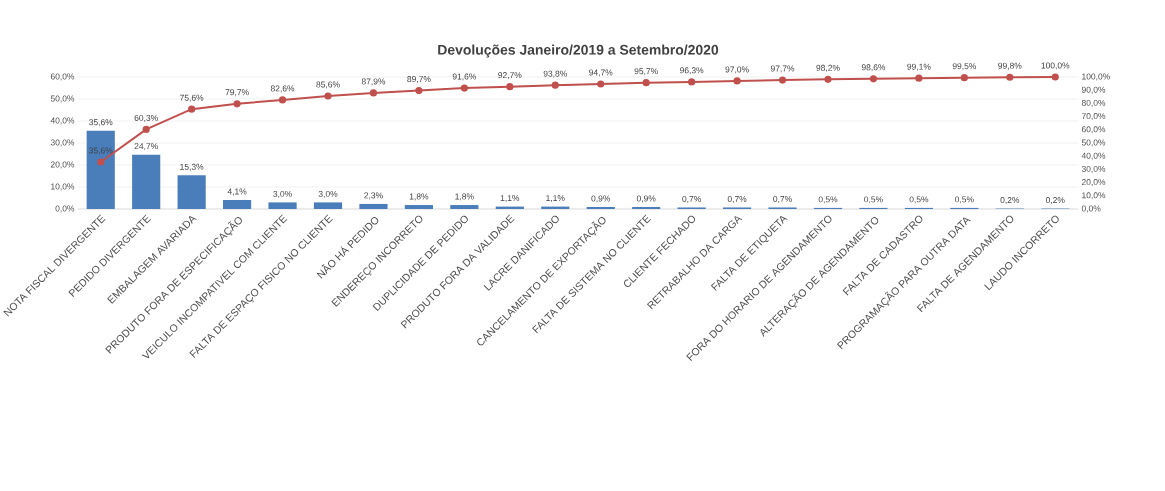 The width and height of the screenshot is (1165, 491). I want to click on data-label: 99,1%, so click(919, 67).